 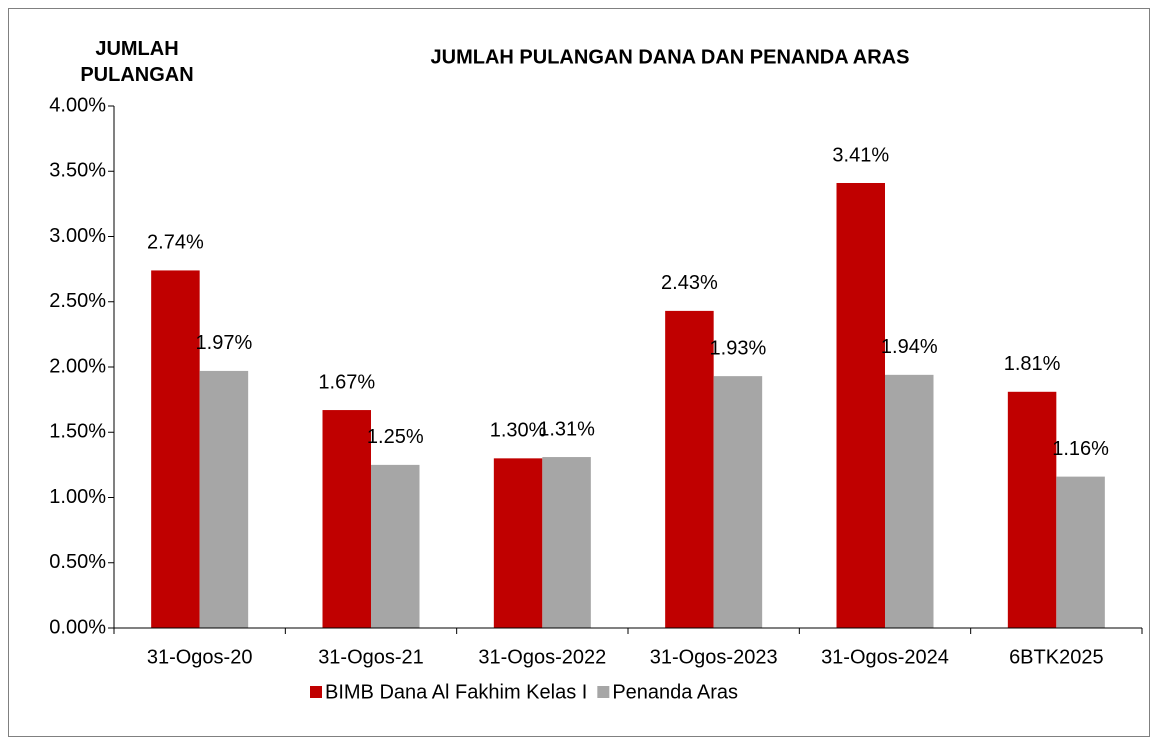 I want to click on y-tick-label: 2.00%, so click(x=77, y=366).